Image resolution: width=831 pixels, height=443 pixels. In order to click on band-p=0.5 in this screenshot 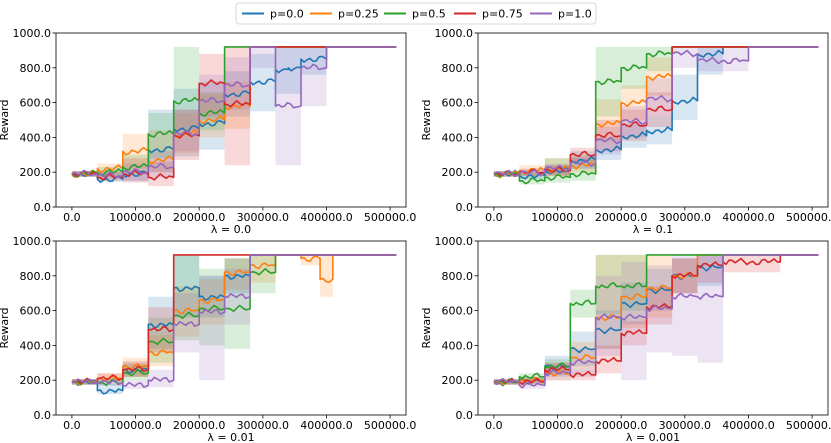, I will do `click(234, 112)`.